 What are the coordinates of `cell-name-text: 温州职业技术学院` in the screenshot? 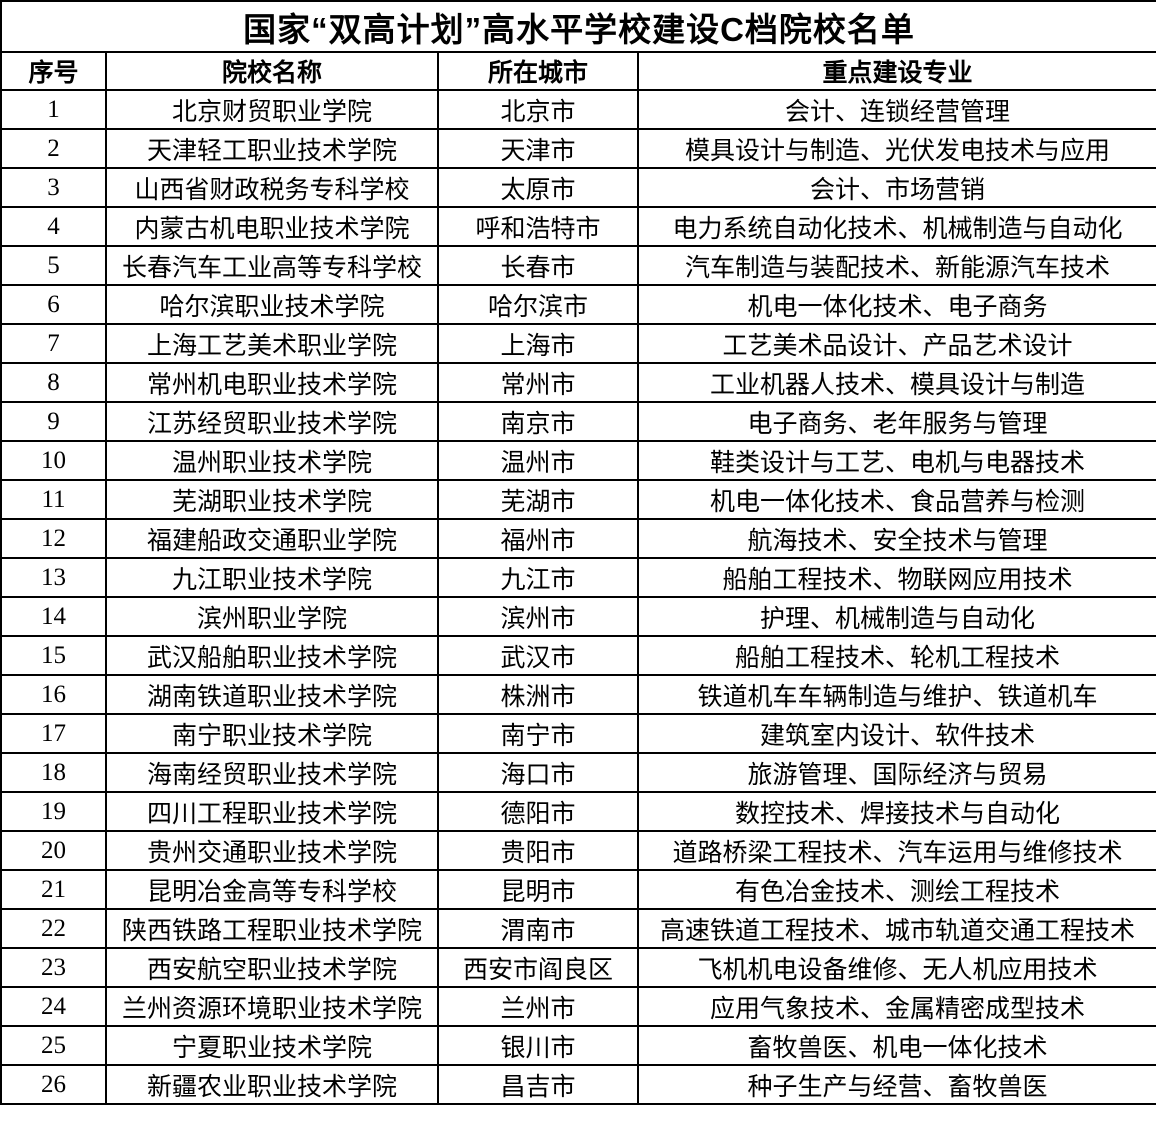 It's located at (271, 463).